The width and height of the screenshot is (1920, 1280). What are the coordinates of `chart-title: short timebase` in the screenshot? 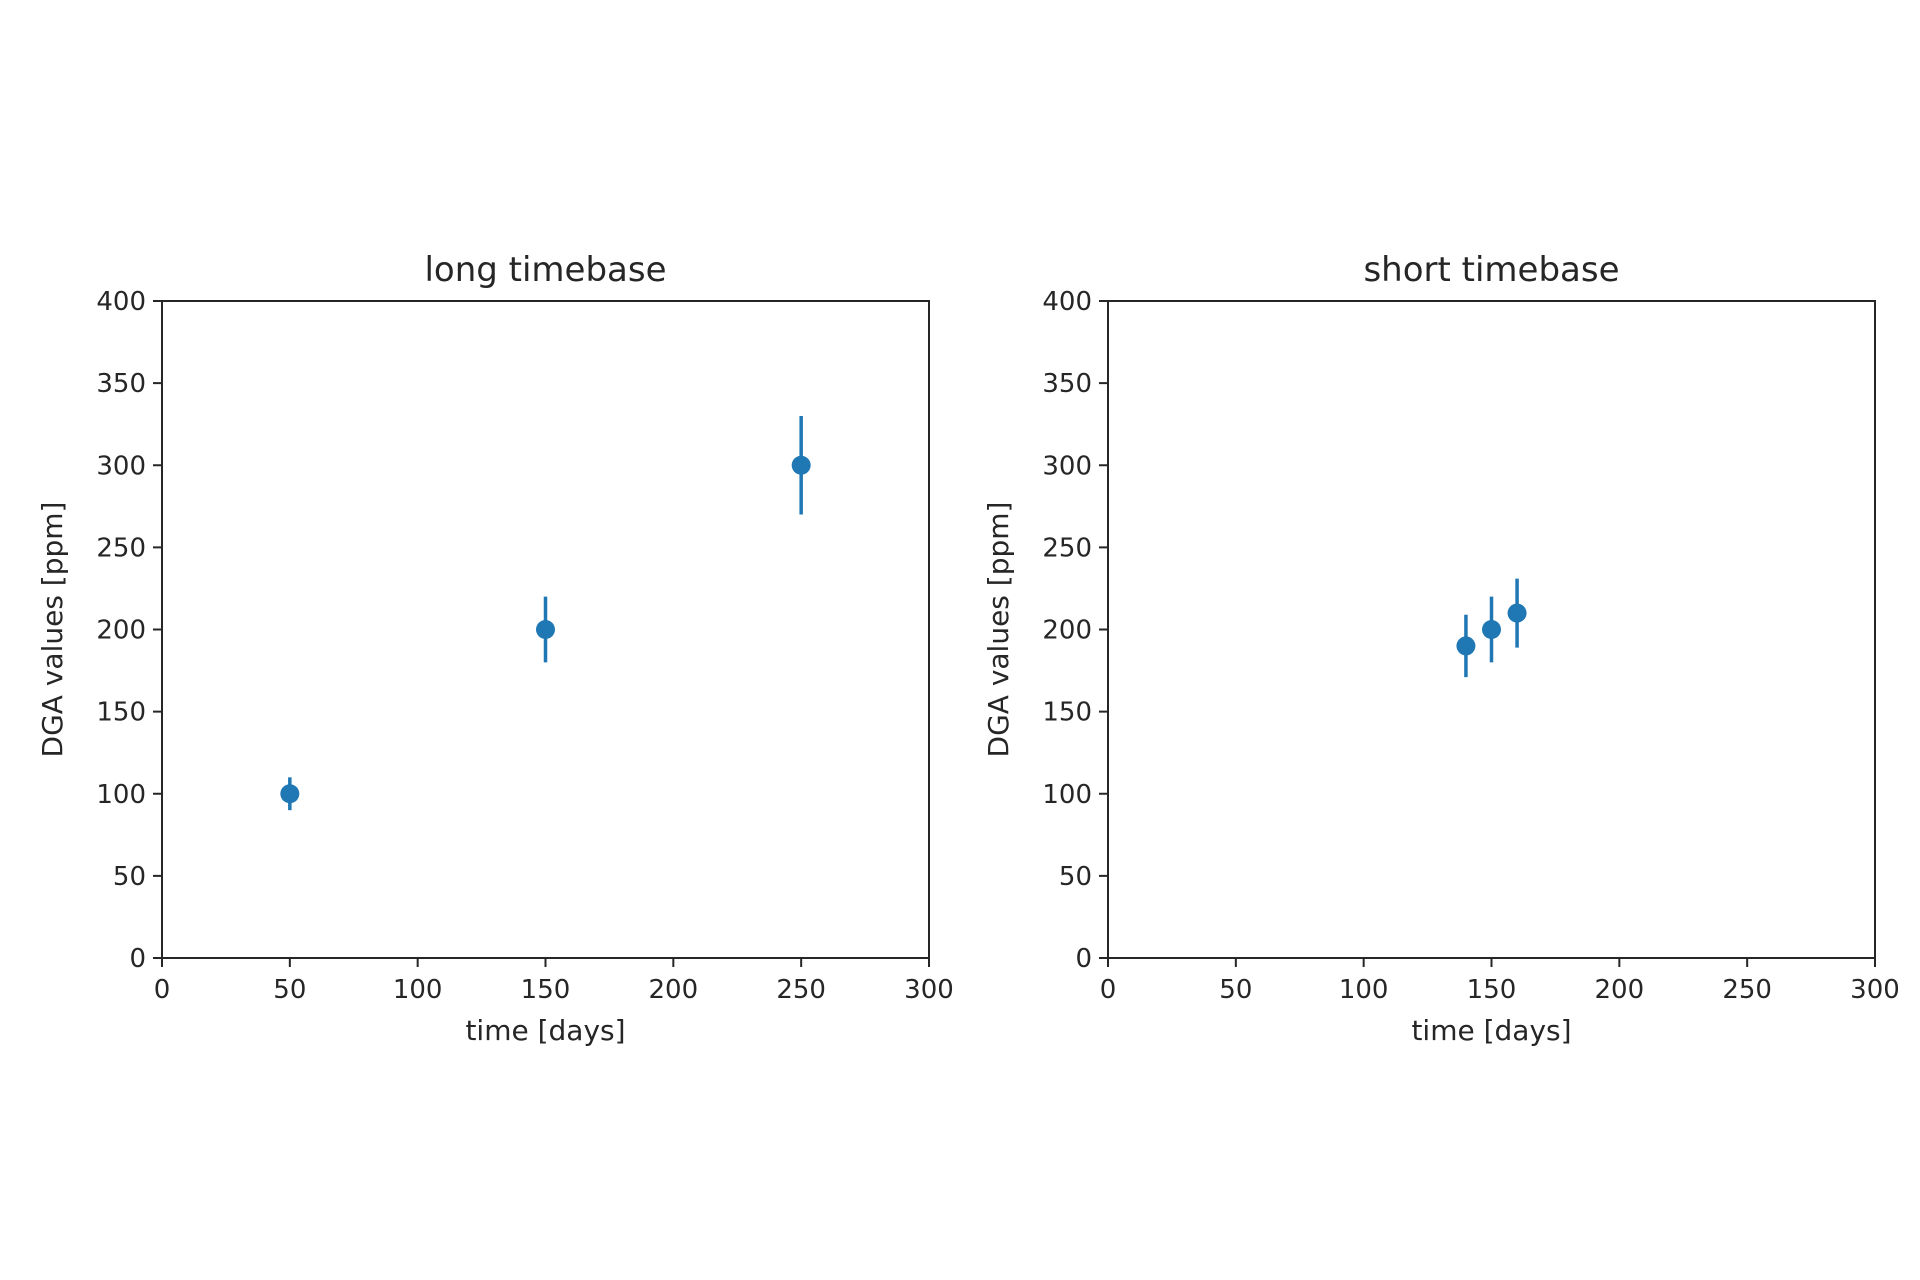 It's located at (1491, 270).